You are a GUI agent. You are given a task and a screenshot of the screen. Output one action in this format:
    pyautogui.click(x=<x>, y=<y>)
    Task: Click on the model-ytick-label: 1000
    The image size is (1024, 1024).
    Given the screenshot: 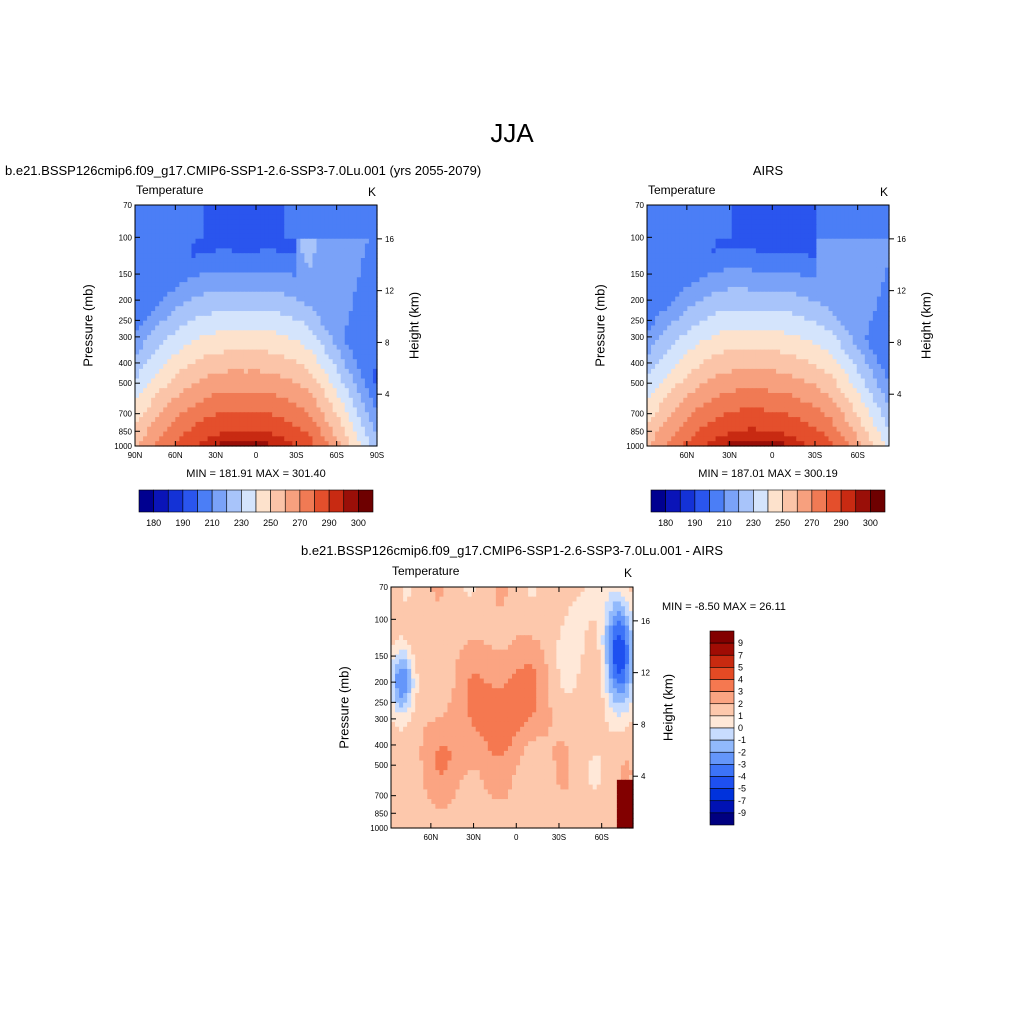 What is the action you would take?
    pyautogui.click(x=123, y=446)
    